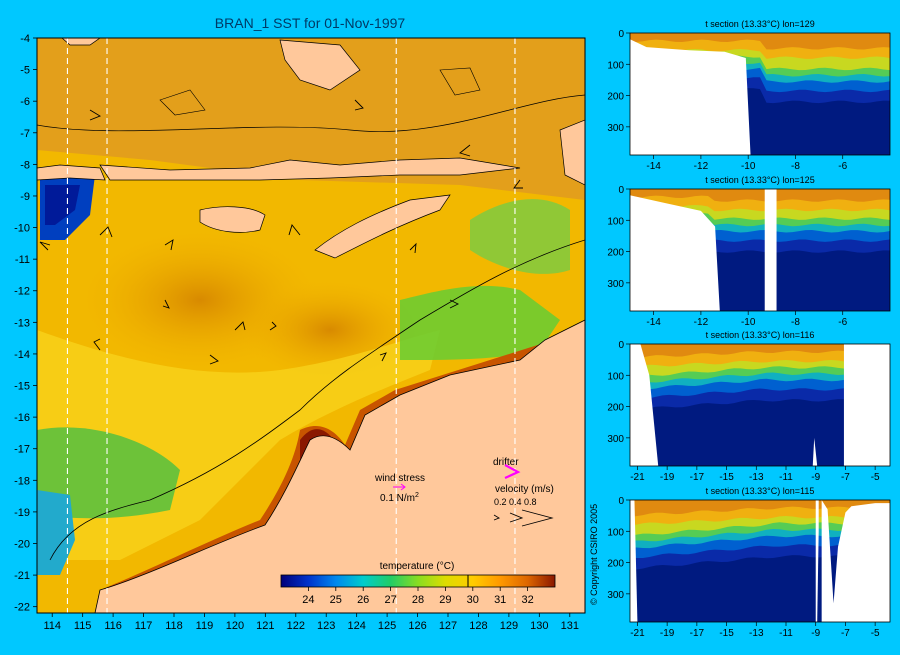  Describe the element at coordinates (653, 166) in the screenshot. I see `section-x-tick-label: -14` at that location.